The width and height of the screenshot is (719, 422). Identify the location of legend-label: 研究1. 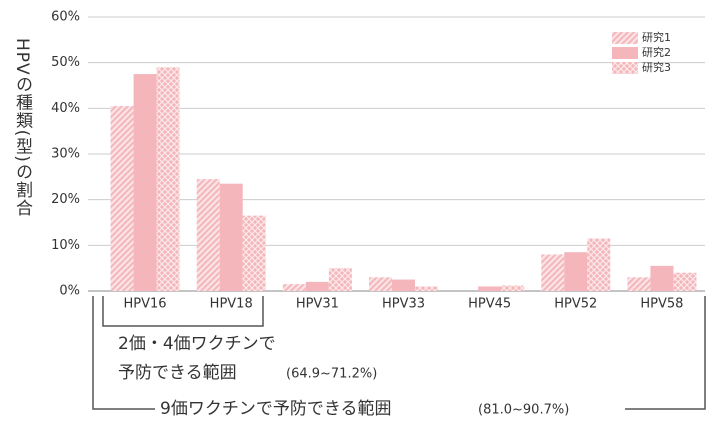
(656, 37).